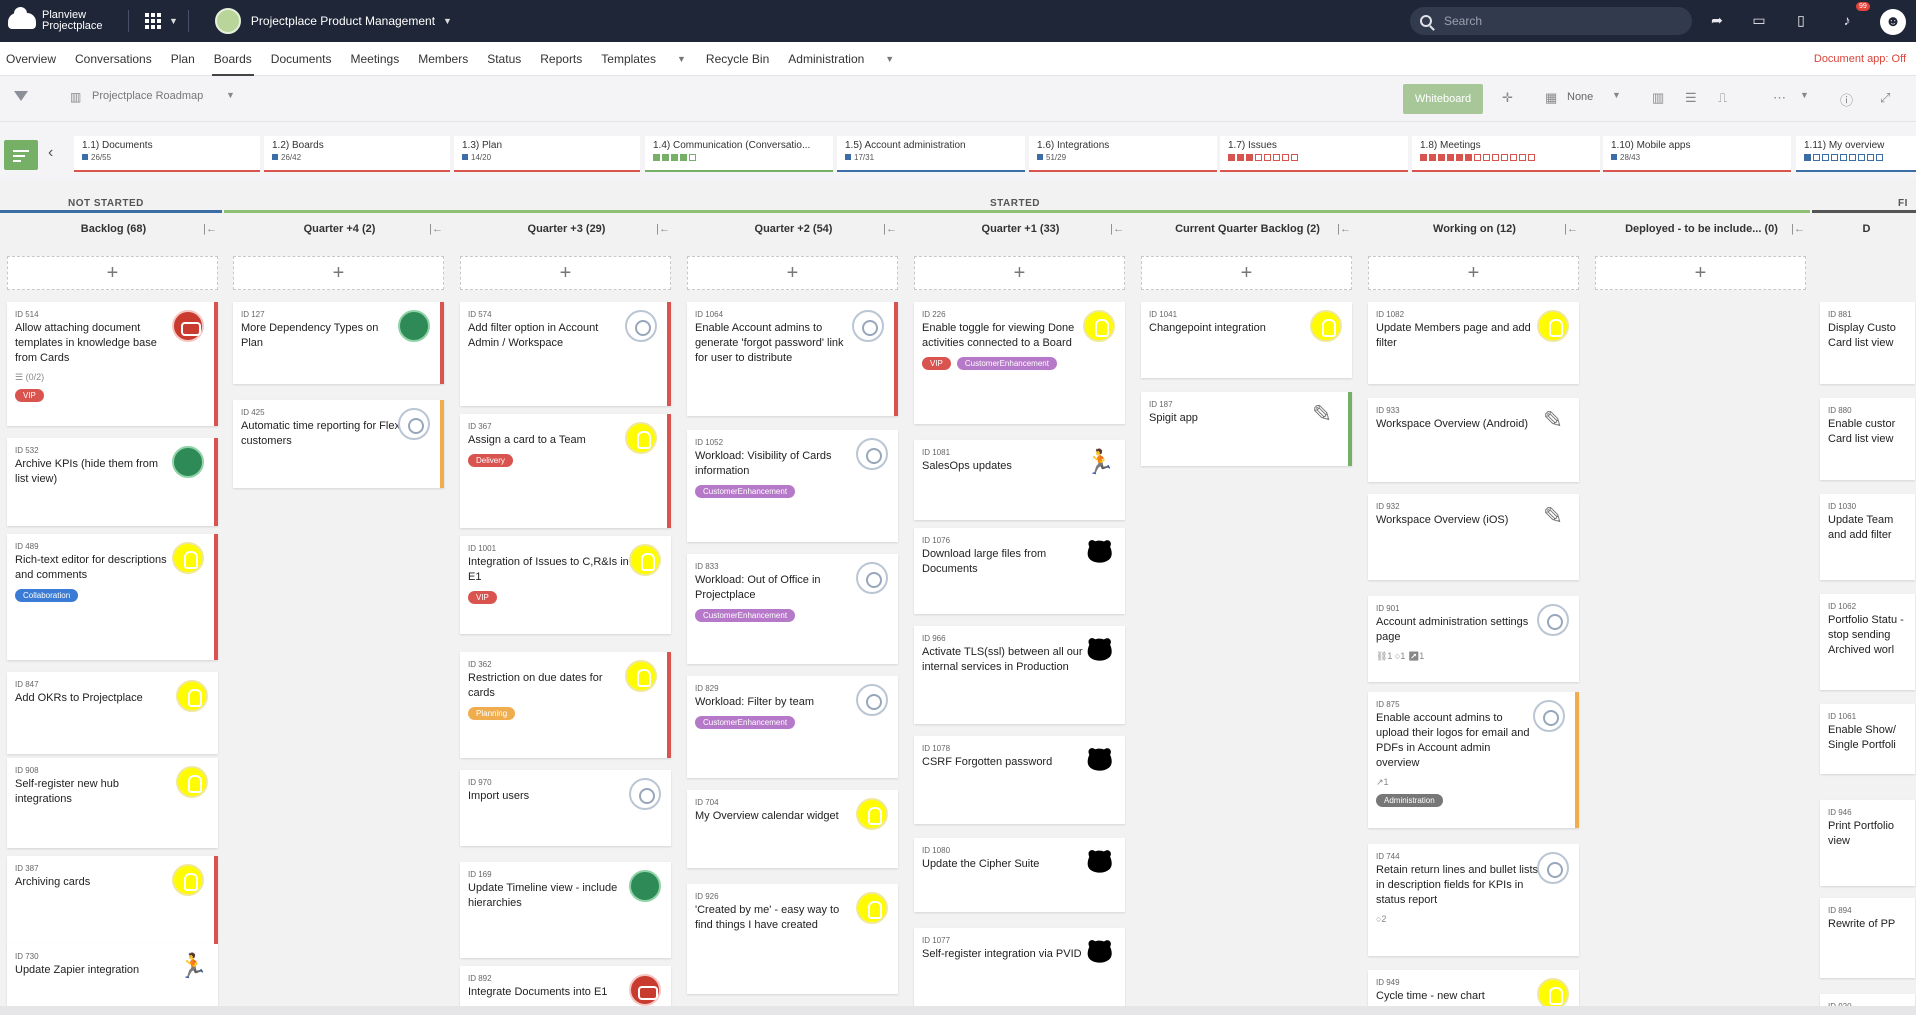 Image resolution: width=1916 pixels, height=1015 pixels. I want to click on card: ID 933 Workspace Overview (Android), so click(1473, 440).